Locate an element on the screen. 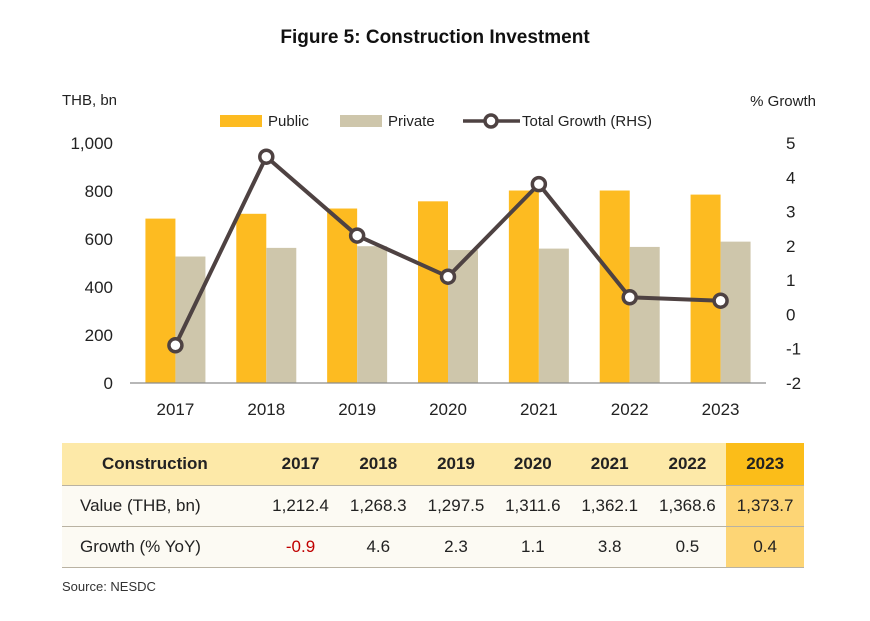 This screenshot has width=870, height=621. legend-label-private: Private is located at coordinates (411, 121).